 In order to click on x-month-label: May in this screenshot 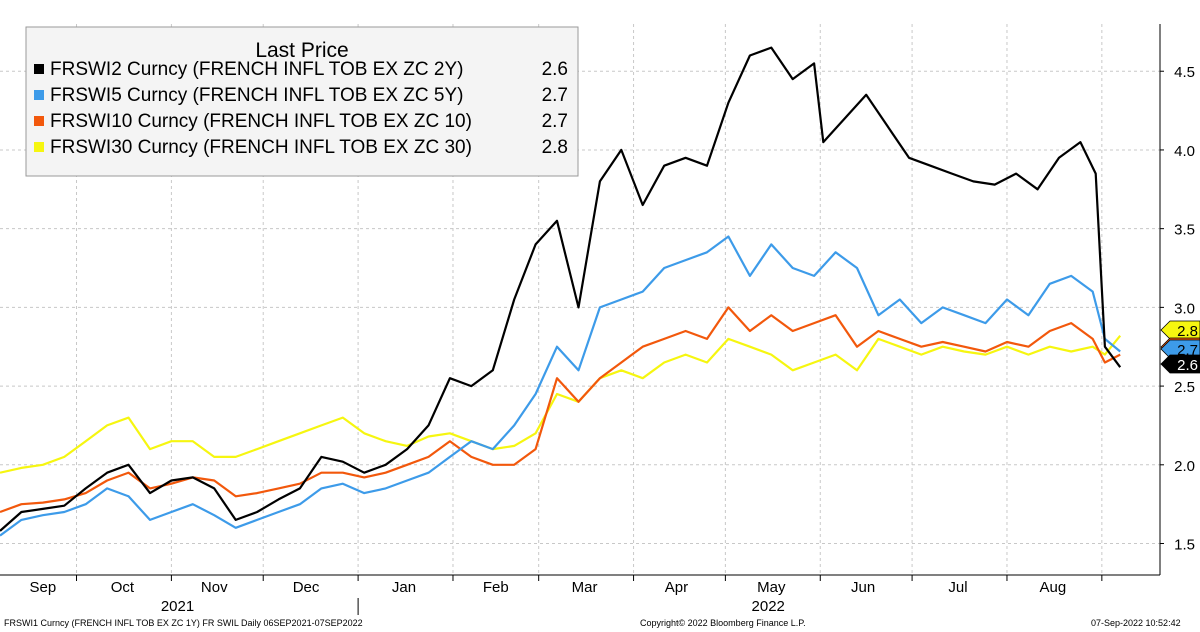, I will do `click(771, 587)`.